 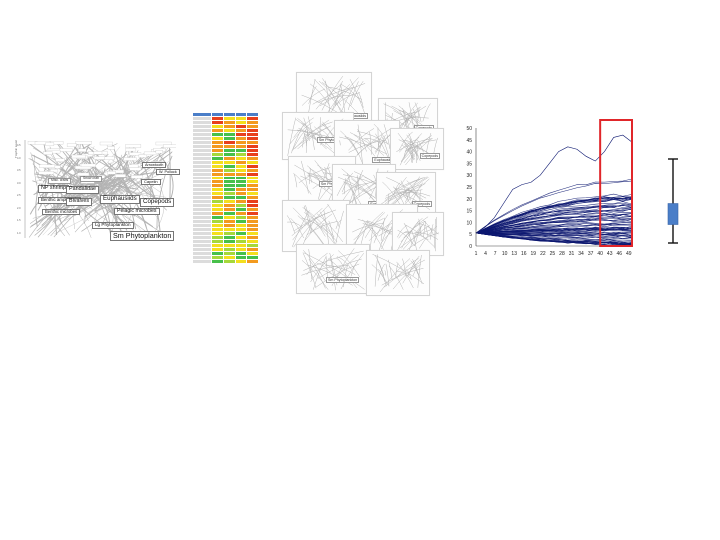 I want to click on x-tick-label: 31, so click(x=572, y=254).